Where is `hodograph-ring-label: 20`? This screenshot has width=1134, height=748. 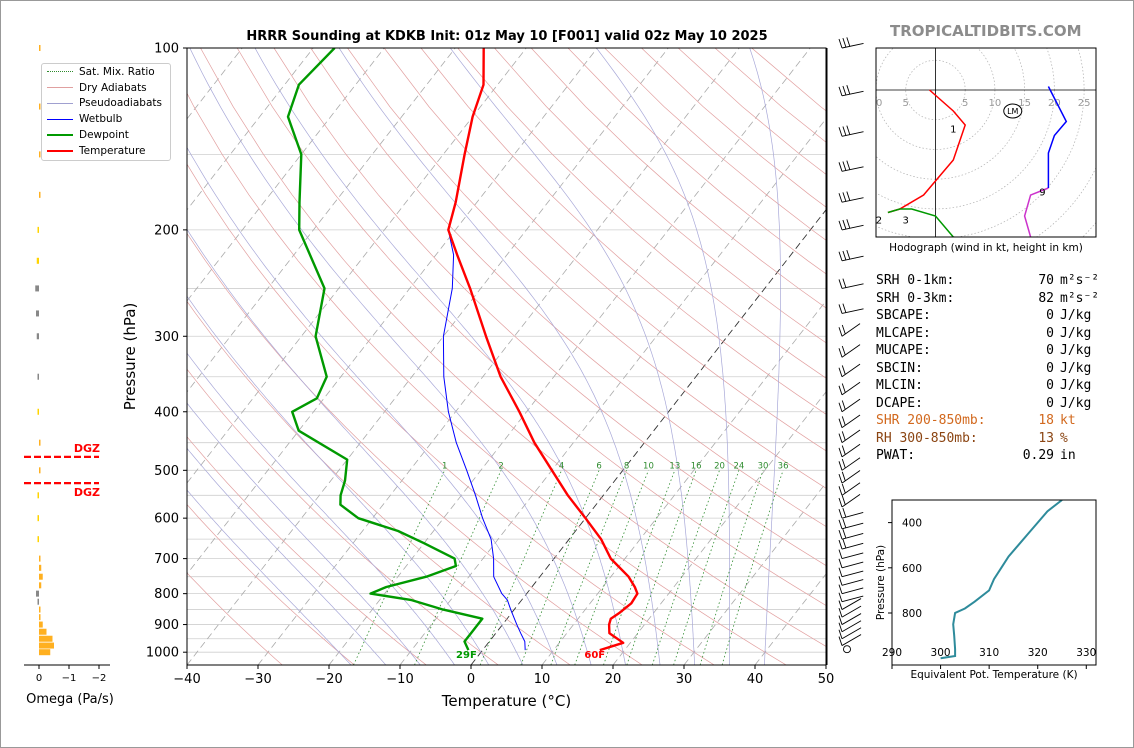
hodograph-ring-label: 20 is located at coordinates (1054, 103).